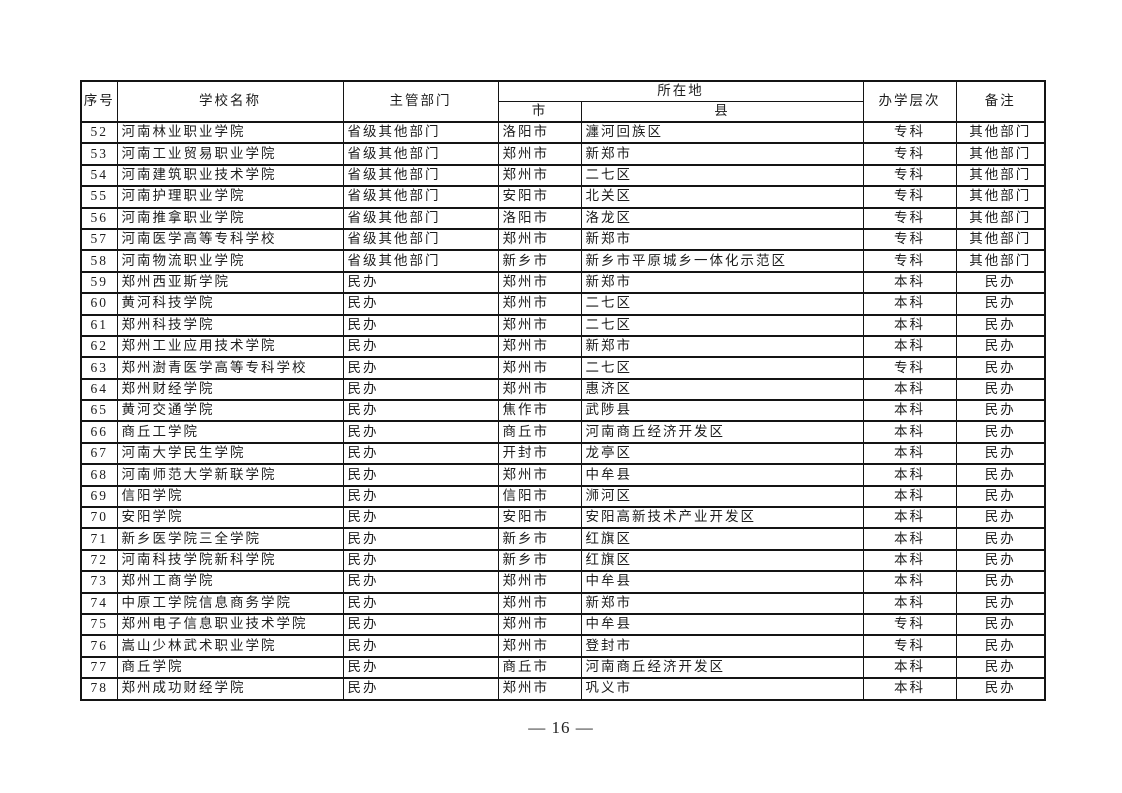  I want to click on cell-county: 瀍河回族区, so click(722, 132).